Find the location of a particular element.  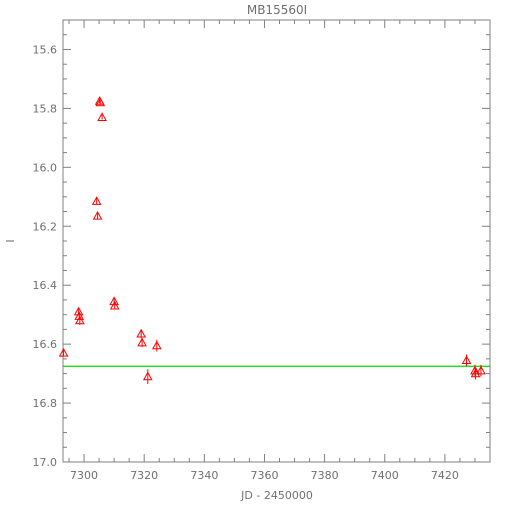

chart-title: MB15560I is located at coordinates (277, 10).